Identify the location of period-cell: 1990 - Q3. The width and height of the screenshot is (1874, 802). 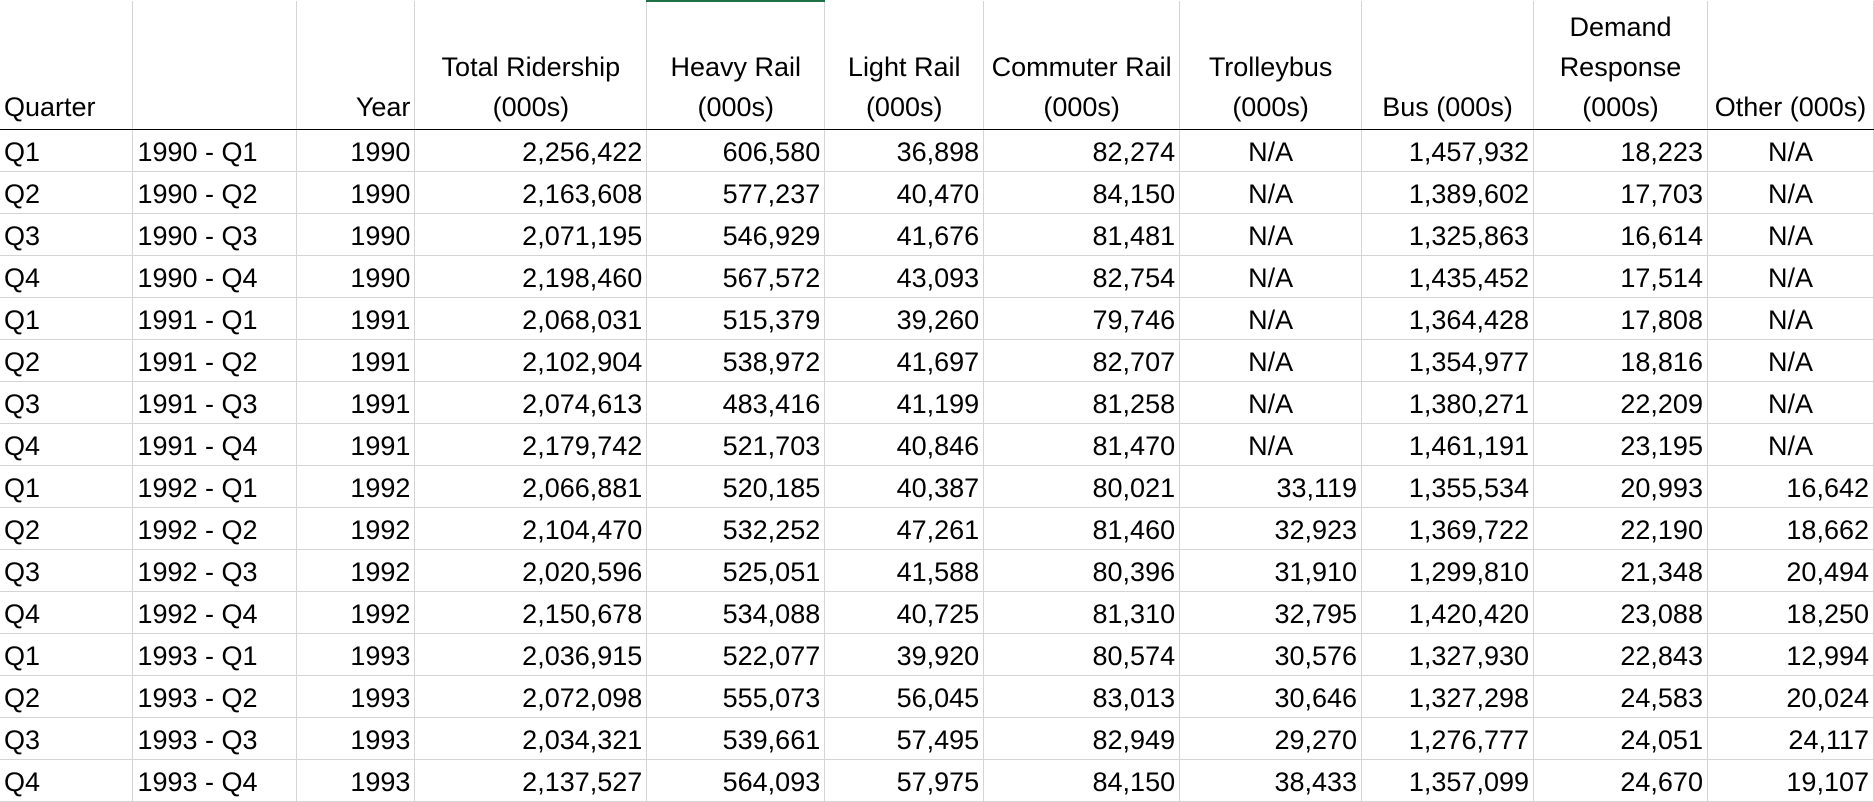
(215, 234).